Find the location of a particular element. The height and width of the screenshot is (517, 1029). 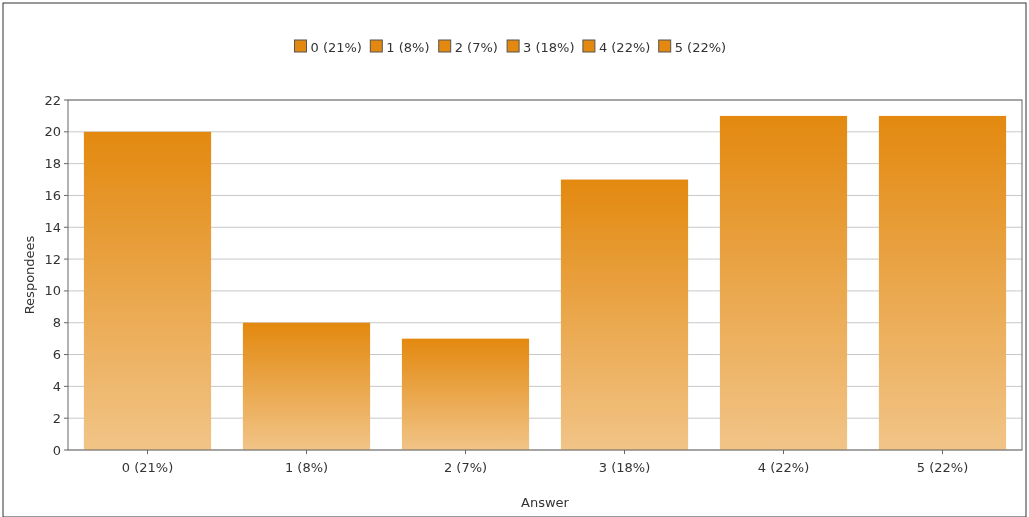

x-tick-label: 1 (8%) is located at coordinates (306, 467).